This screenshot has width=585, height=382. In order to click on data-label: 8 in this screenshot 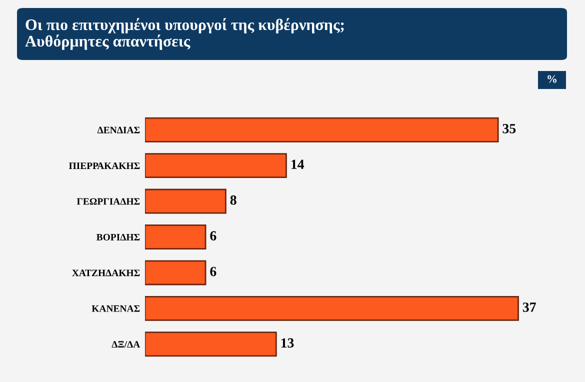, I will do `click(233, 200)`.